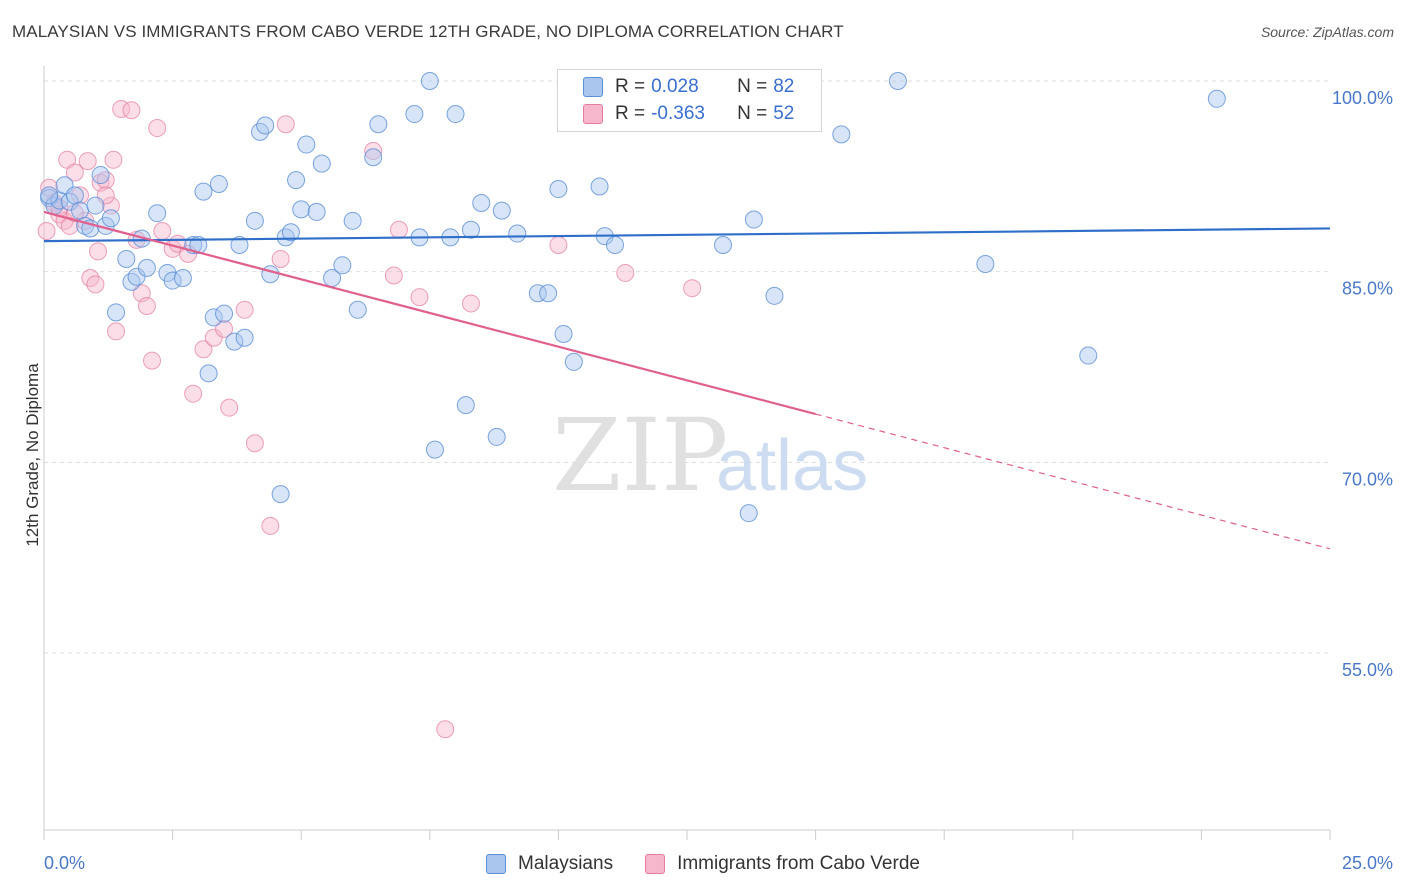 This screenshot has width=1406, height=892. I want to click on source-label: Source: ZipAtlas.com, so click(1327, 32).